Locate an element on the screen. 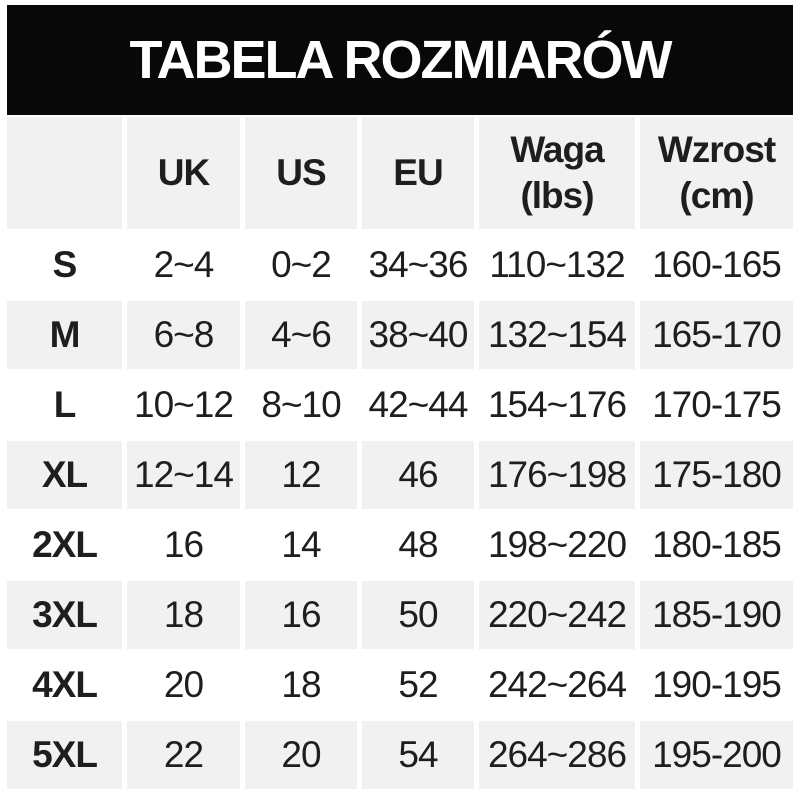  wzrost-value-cell: 185-190 is located at coordinates (716, 615).